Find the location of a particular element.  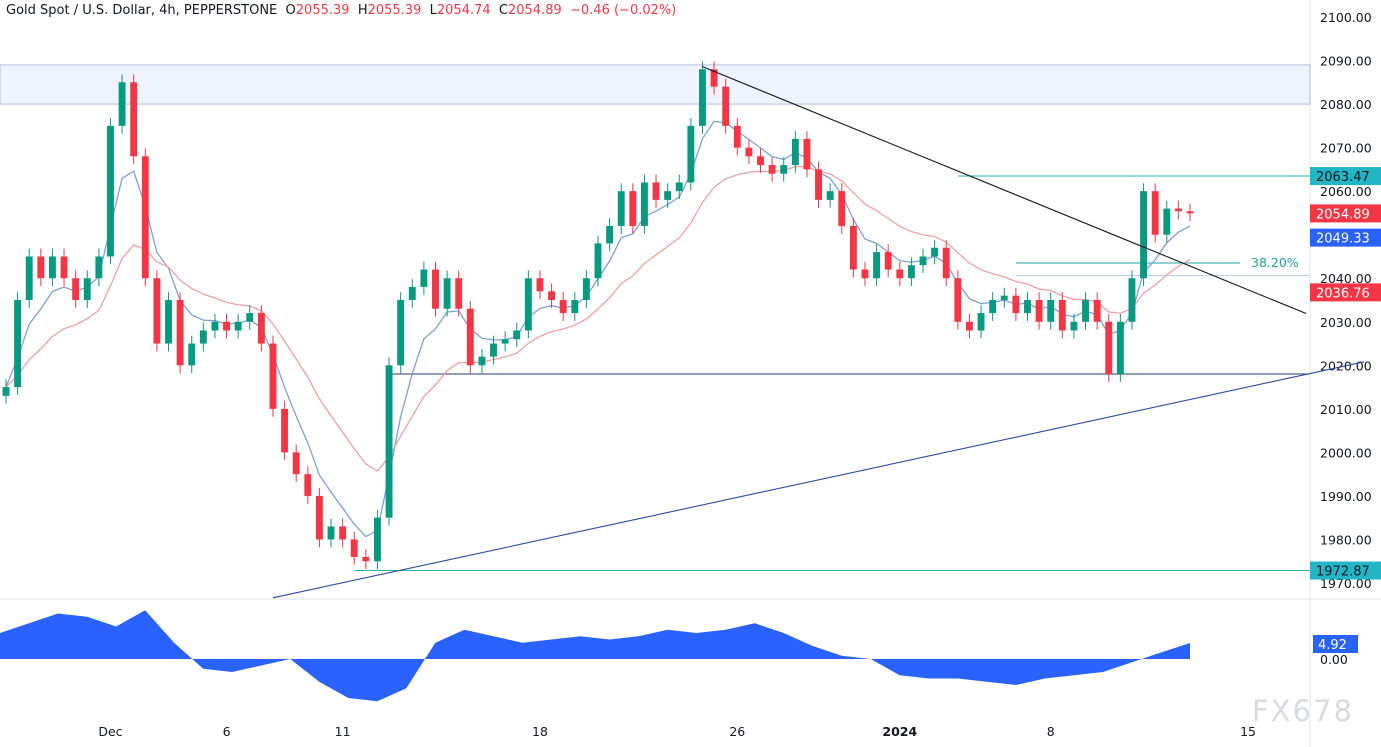

price-tick-label: 1980.00 is located at coordinates (1346, 539).